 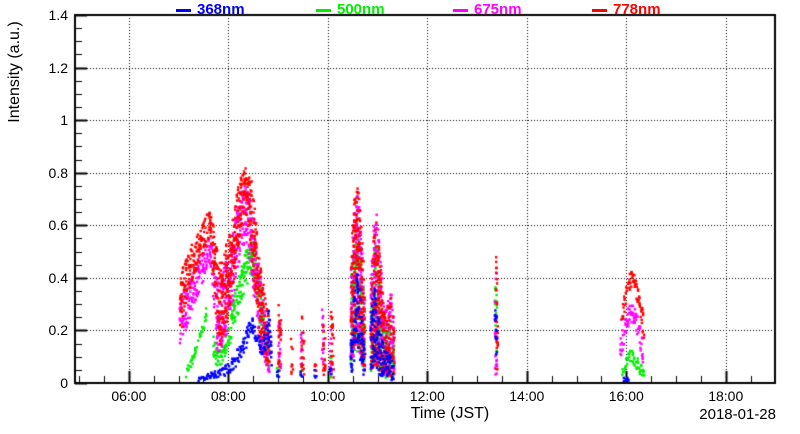 What do you see at coordinates (527, 396) in the screenshot?
I see `x-tick-label: 14:00` at bounding box center [527, 396].